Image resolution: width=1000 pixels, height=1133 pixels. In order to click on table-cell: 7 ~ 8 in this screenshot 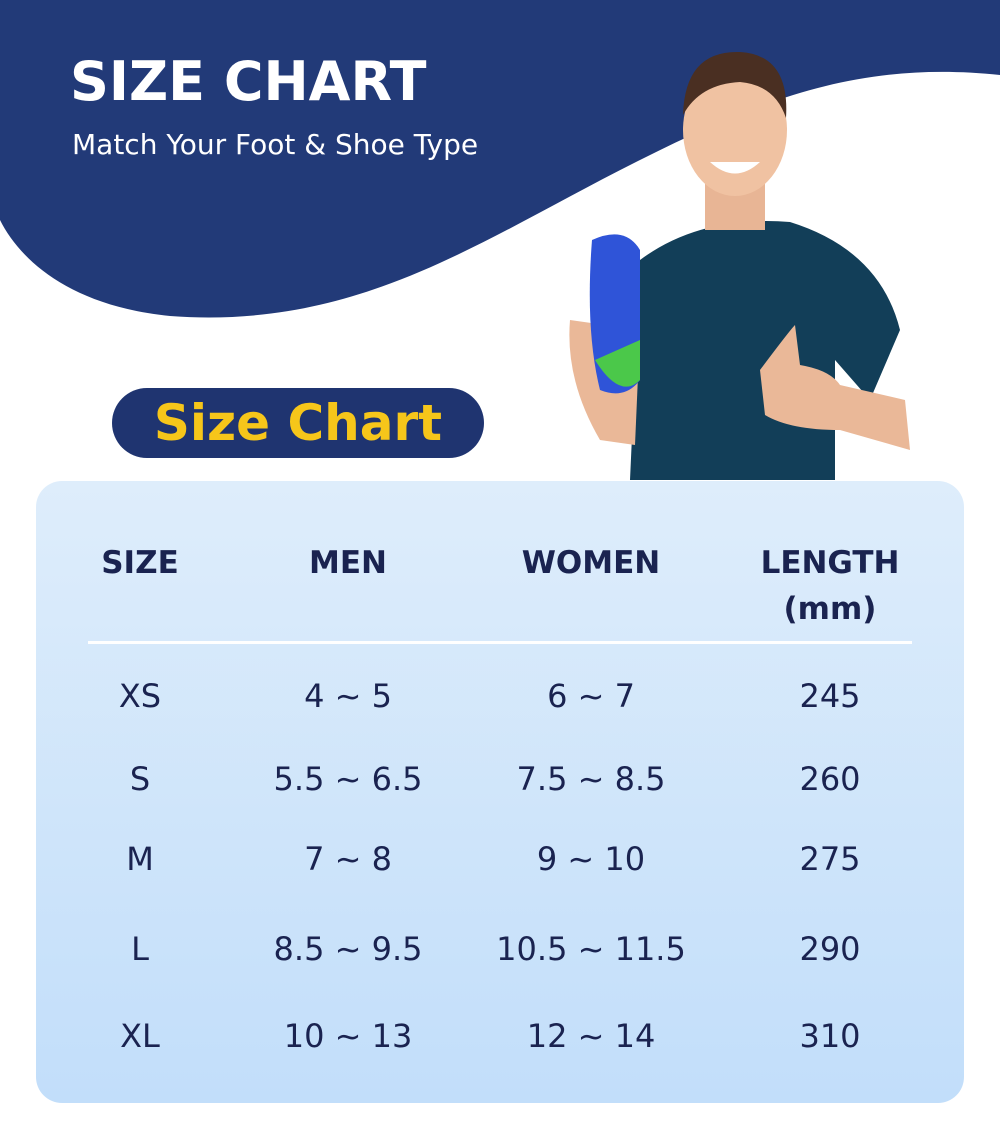, I will do `click(348, 859)`.